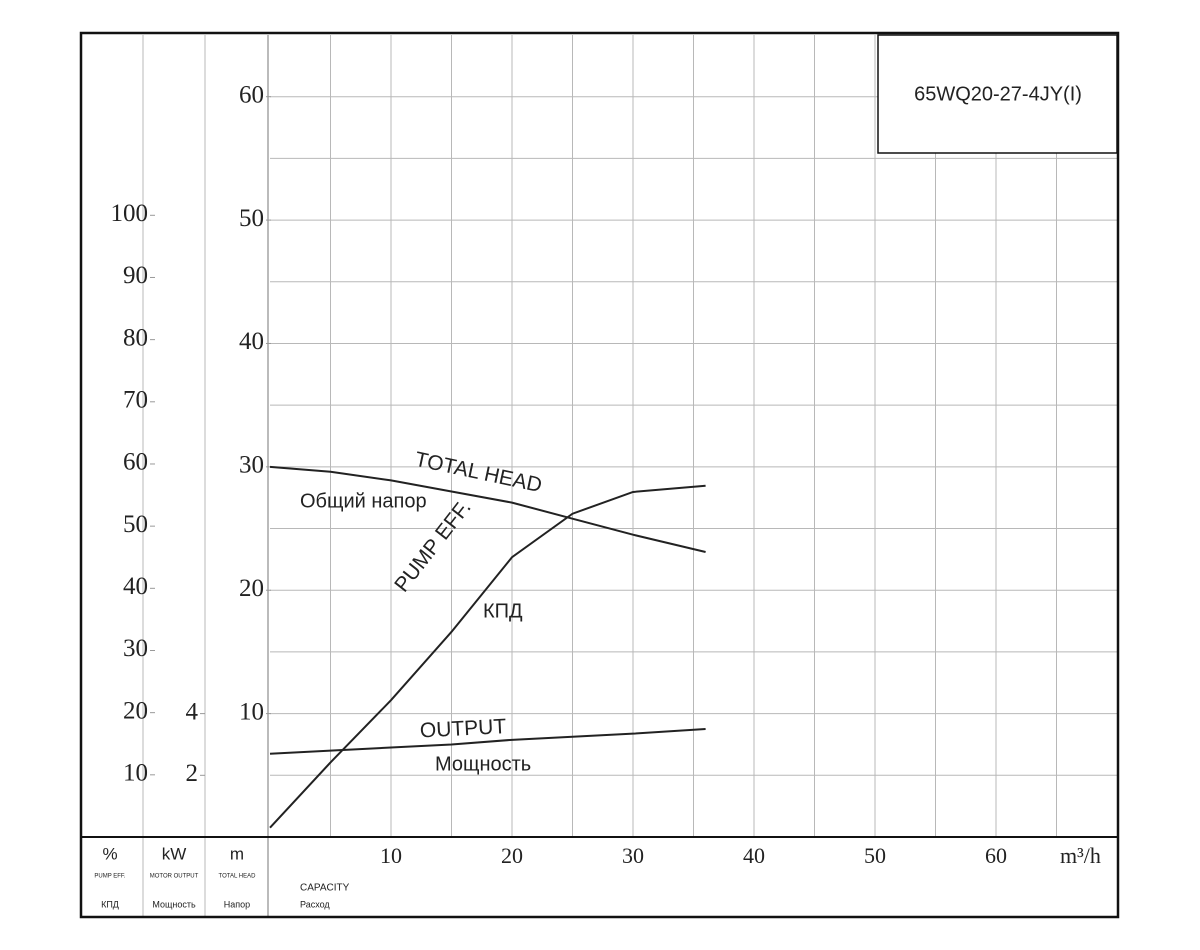 This screenshot has width=1200, height=950. Describe the element at coordinates (503, 611) in the screenshot. I see `series-label-ru: КПД` at that location.